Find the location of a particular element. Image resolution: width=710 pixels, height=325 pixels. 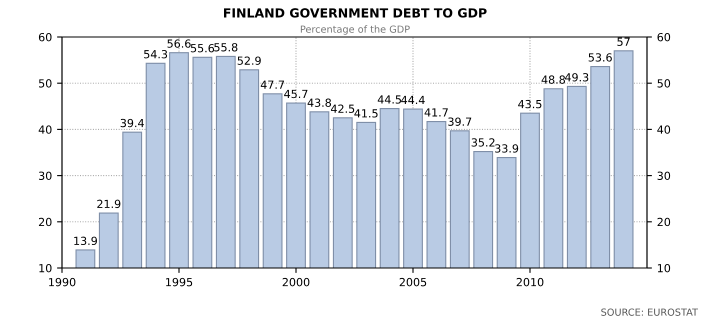

data-label: 55.8 is located at coordinates (226, 47).